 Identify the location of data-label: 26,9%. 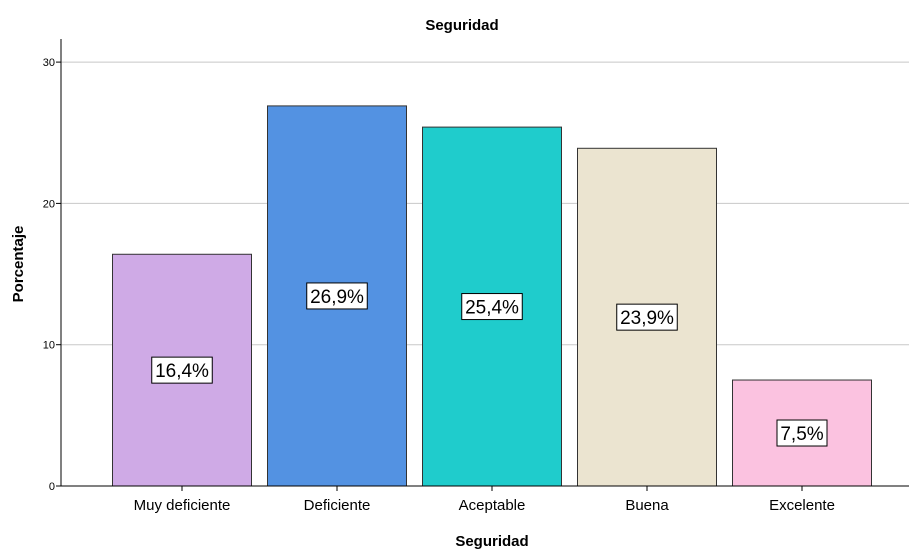
(337, 297).